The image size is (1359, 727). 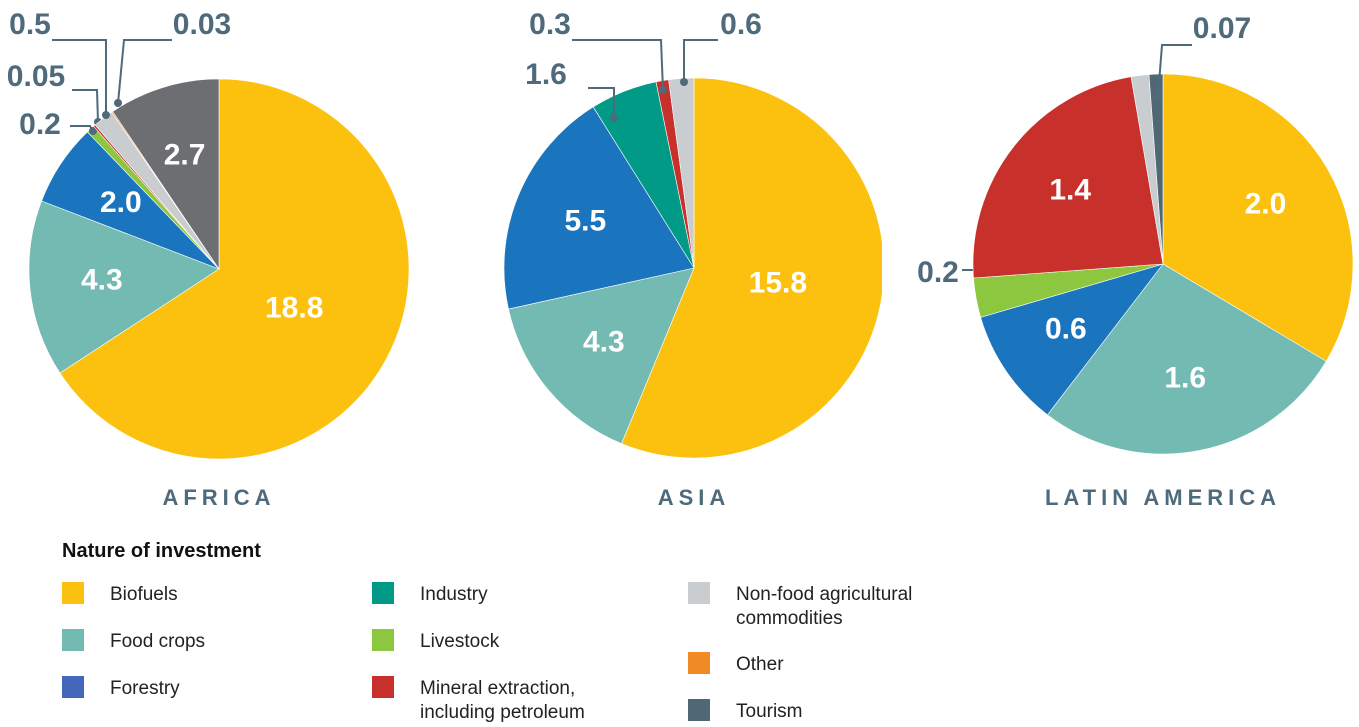 I want to click on pie-title: AFRICA, so click(x=218, y=497).